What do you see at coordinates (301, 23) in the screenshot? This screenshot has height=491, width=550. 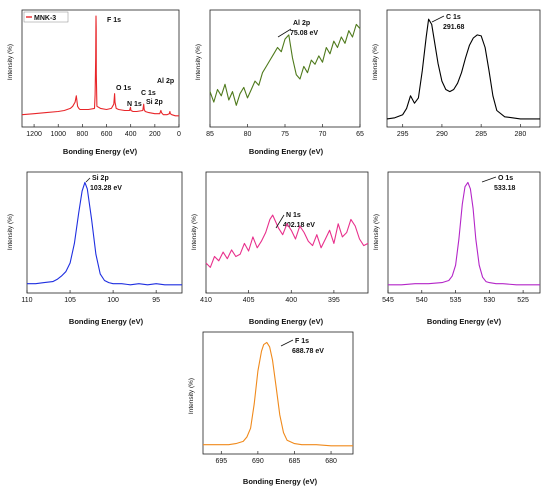 I see `annotation-label: Al 2p` at bounding box center [301, 23].